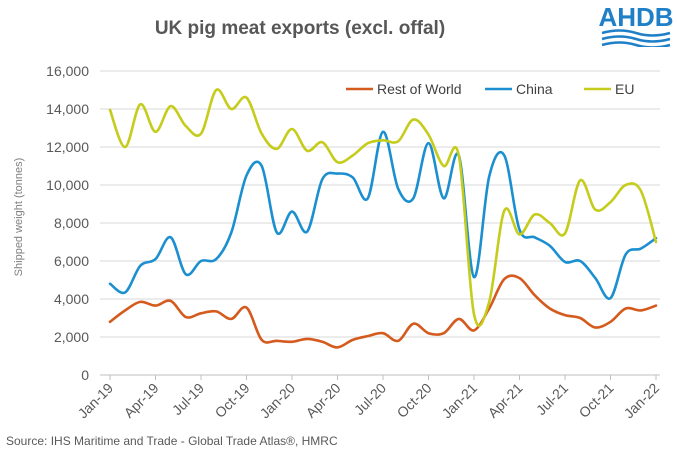  I want to click on x-tick-label: Apr-21, so click(505, 400).